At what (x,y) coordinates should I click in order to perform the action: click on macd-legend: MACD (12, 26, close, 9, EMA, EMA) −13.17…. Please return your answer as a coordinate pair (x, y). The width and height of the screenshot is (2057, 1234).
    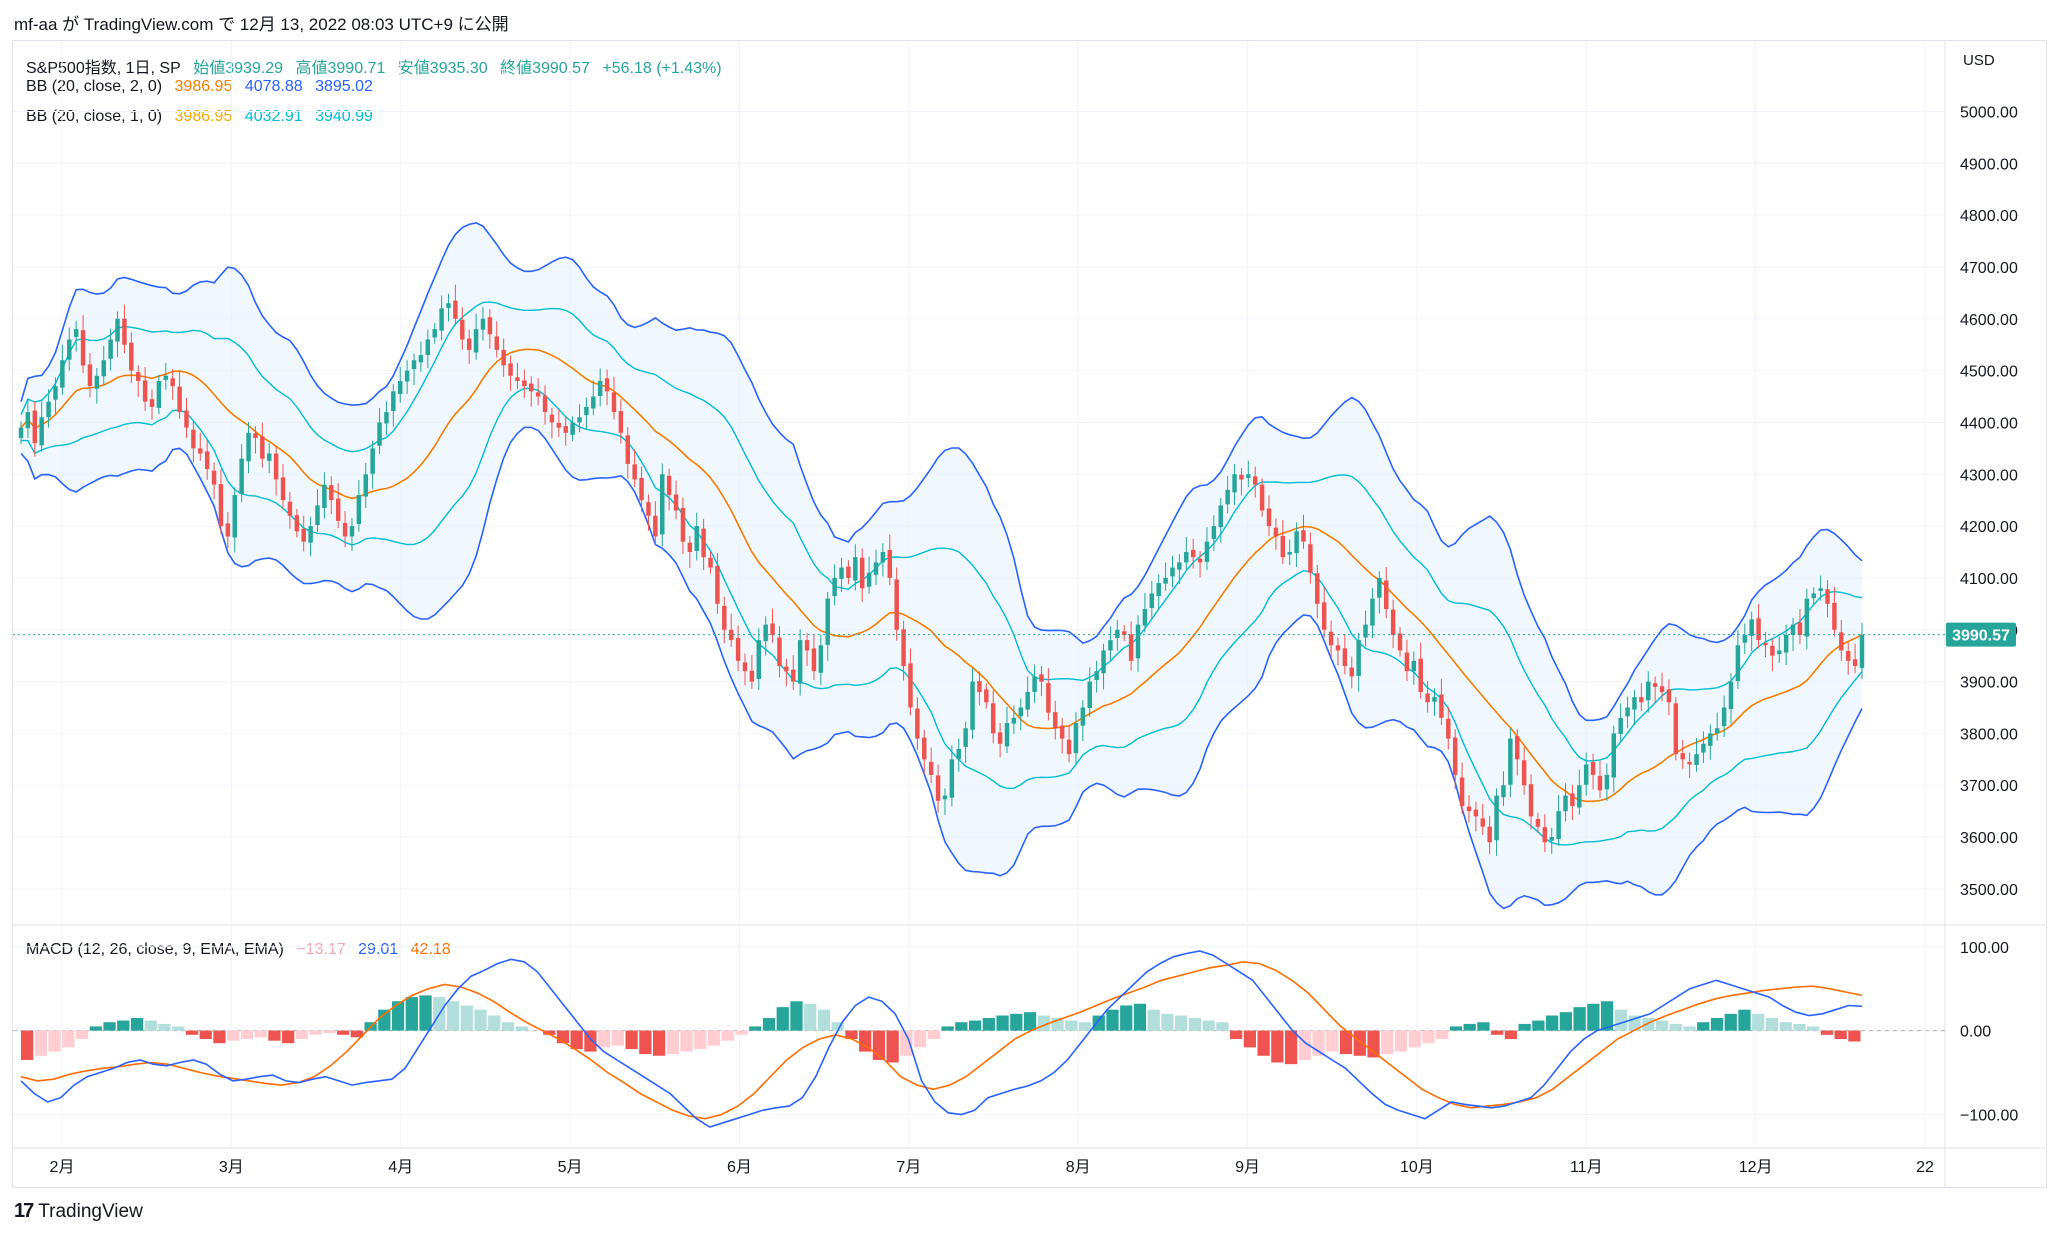
    Looking at the image, I should click on (242, 950).